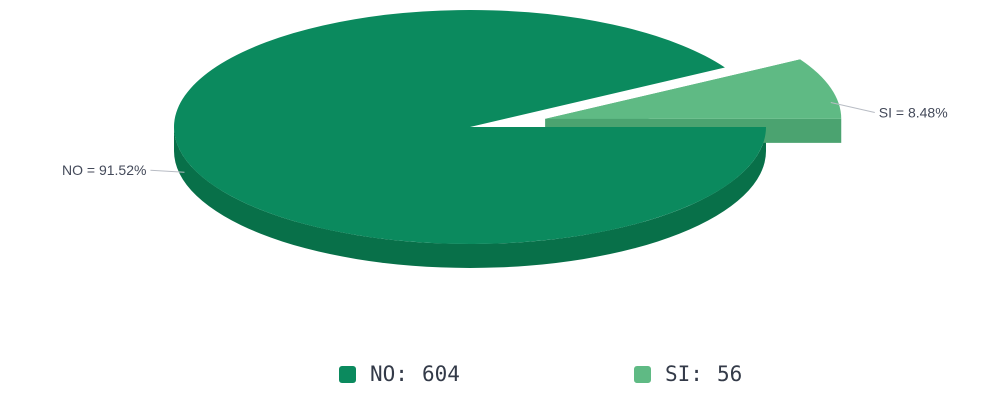 Image resolution: width=988 pixels, height=399 pixels. What do you see at coordinates (684, 374) in the screenshot?
I see `legend-label-si: SI:` at bounding box center [684, 374].